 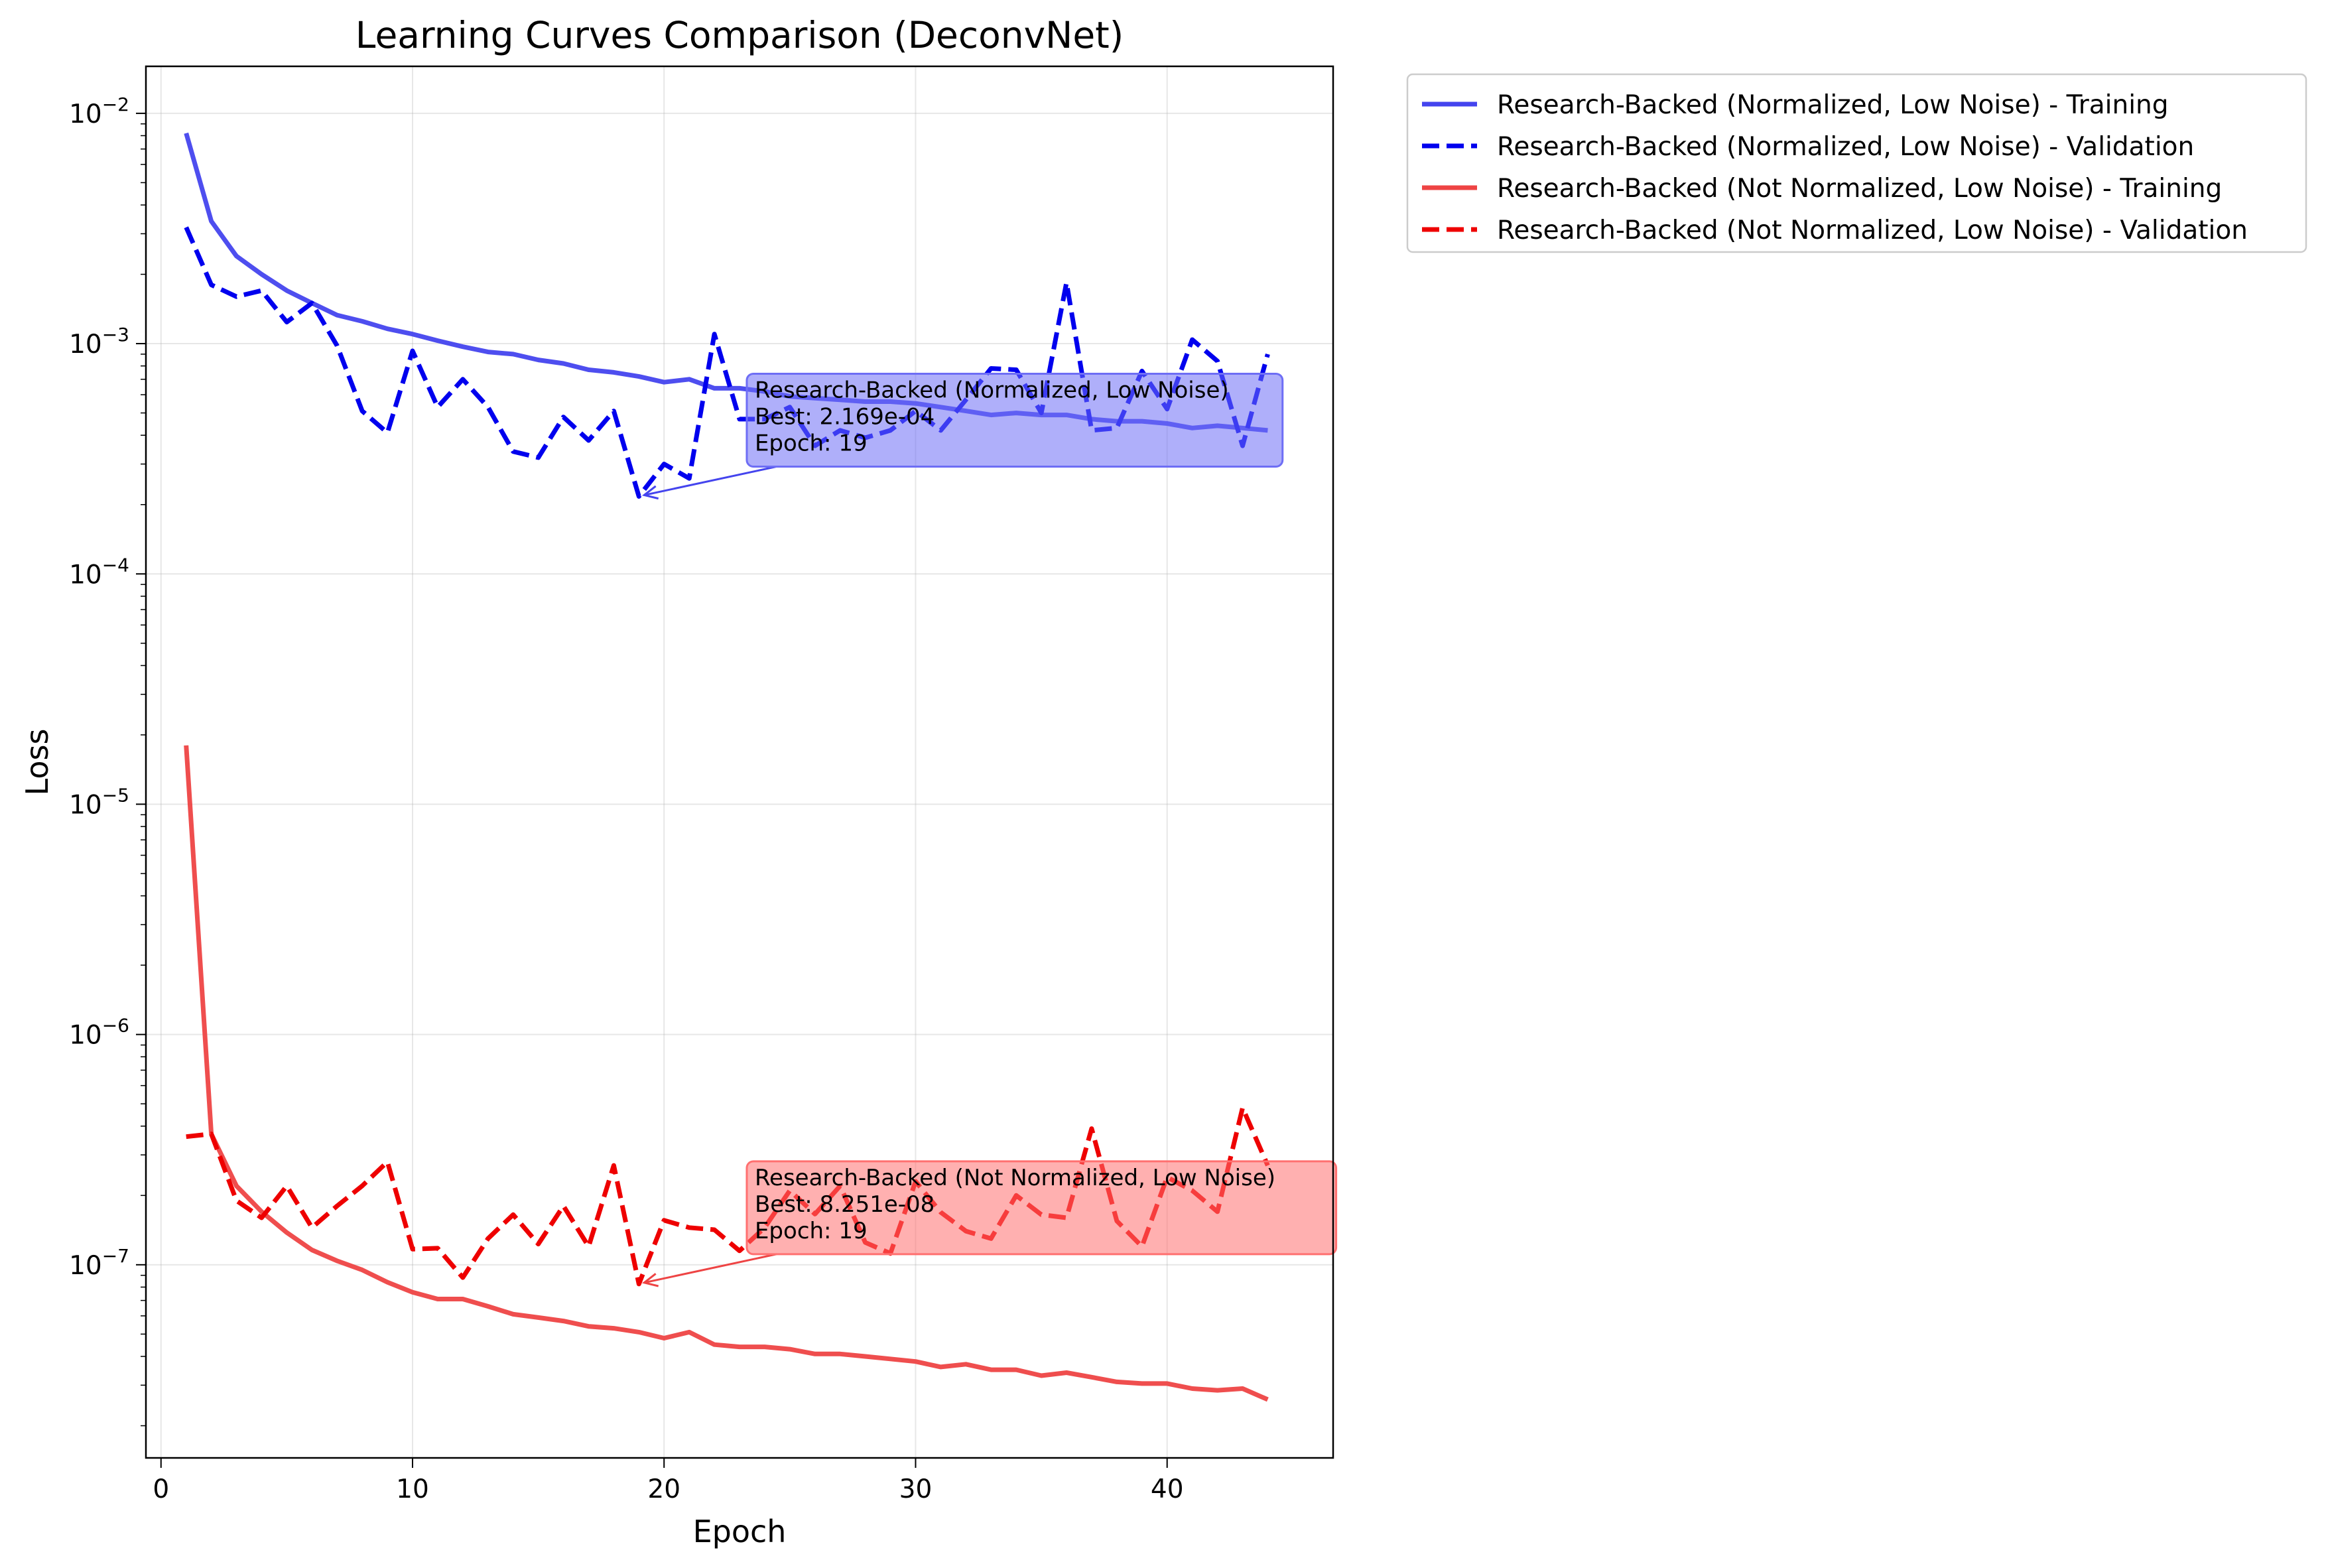 What do you see at coordinates (99, 341) in the screenshot?
I see `y-tick-label: 10⁻³` at bounding box center [99, 341].